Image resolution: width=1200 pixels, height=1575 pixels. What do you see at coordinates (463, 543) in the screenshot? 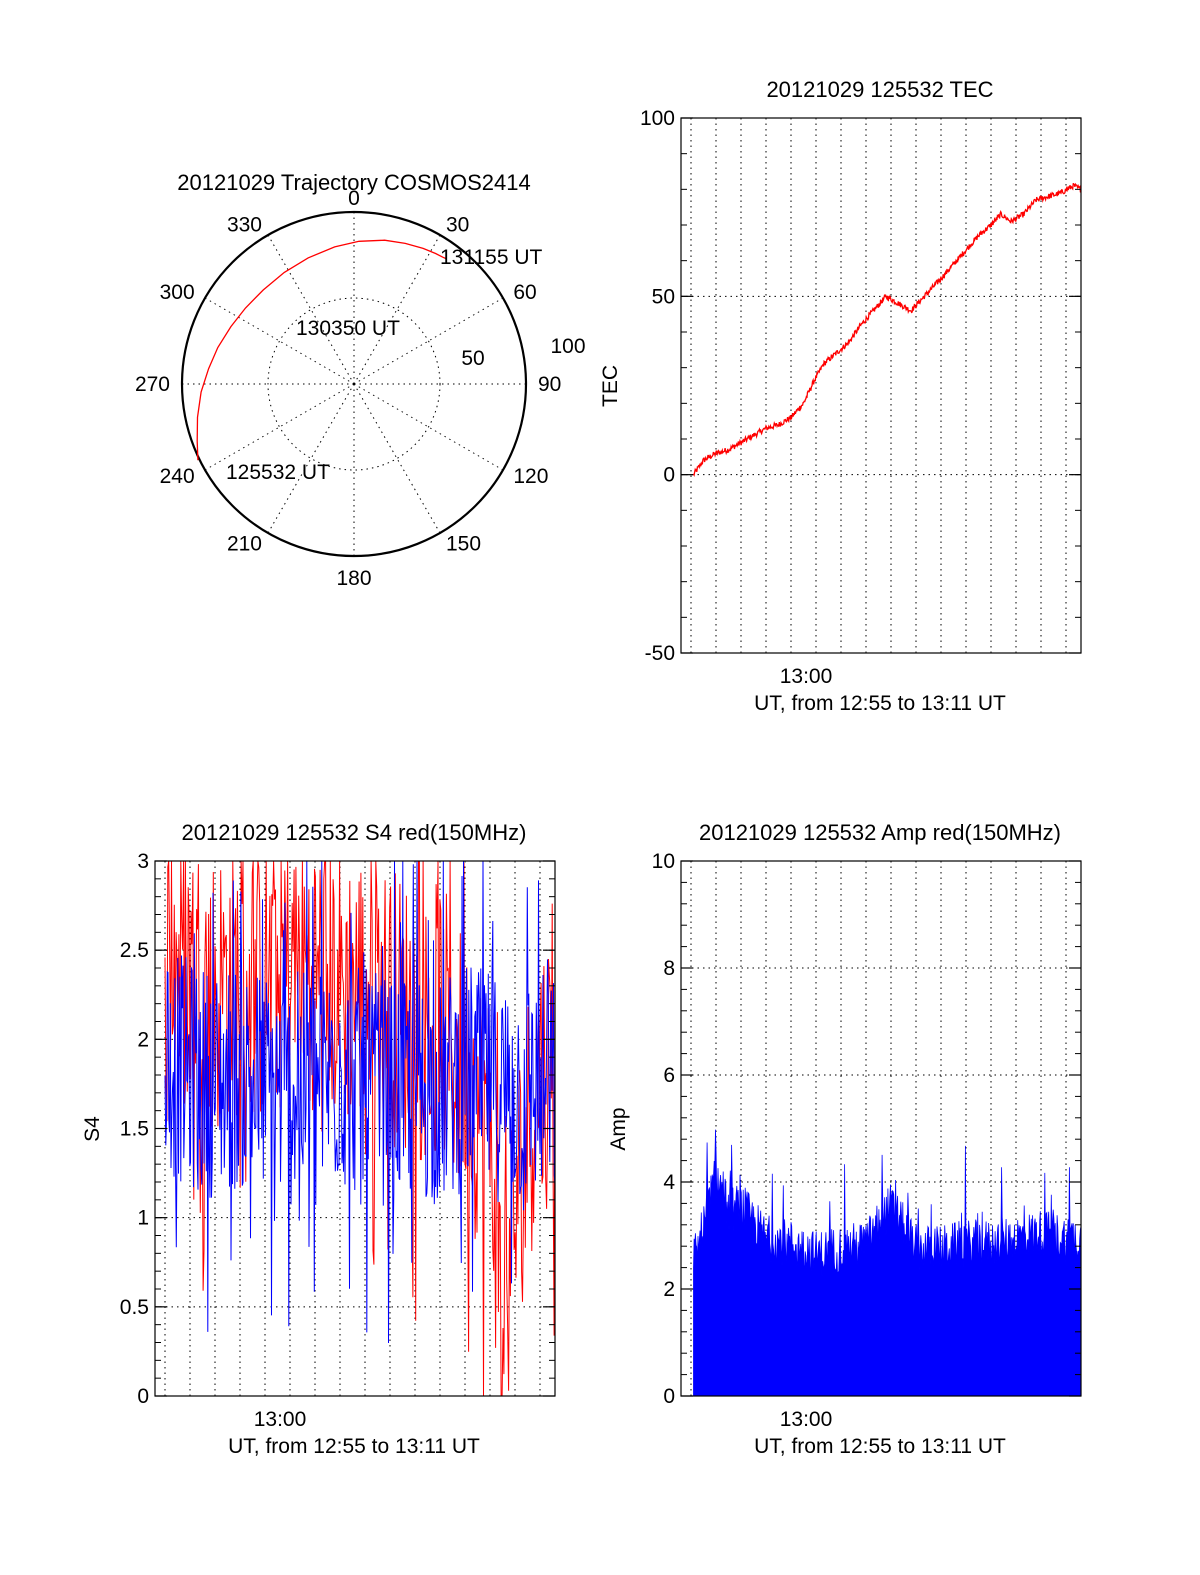
I see `polar-azimuth-tick: 150` at bounding box center [463, 543].